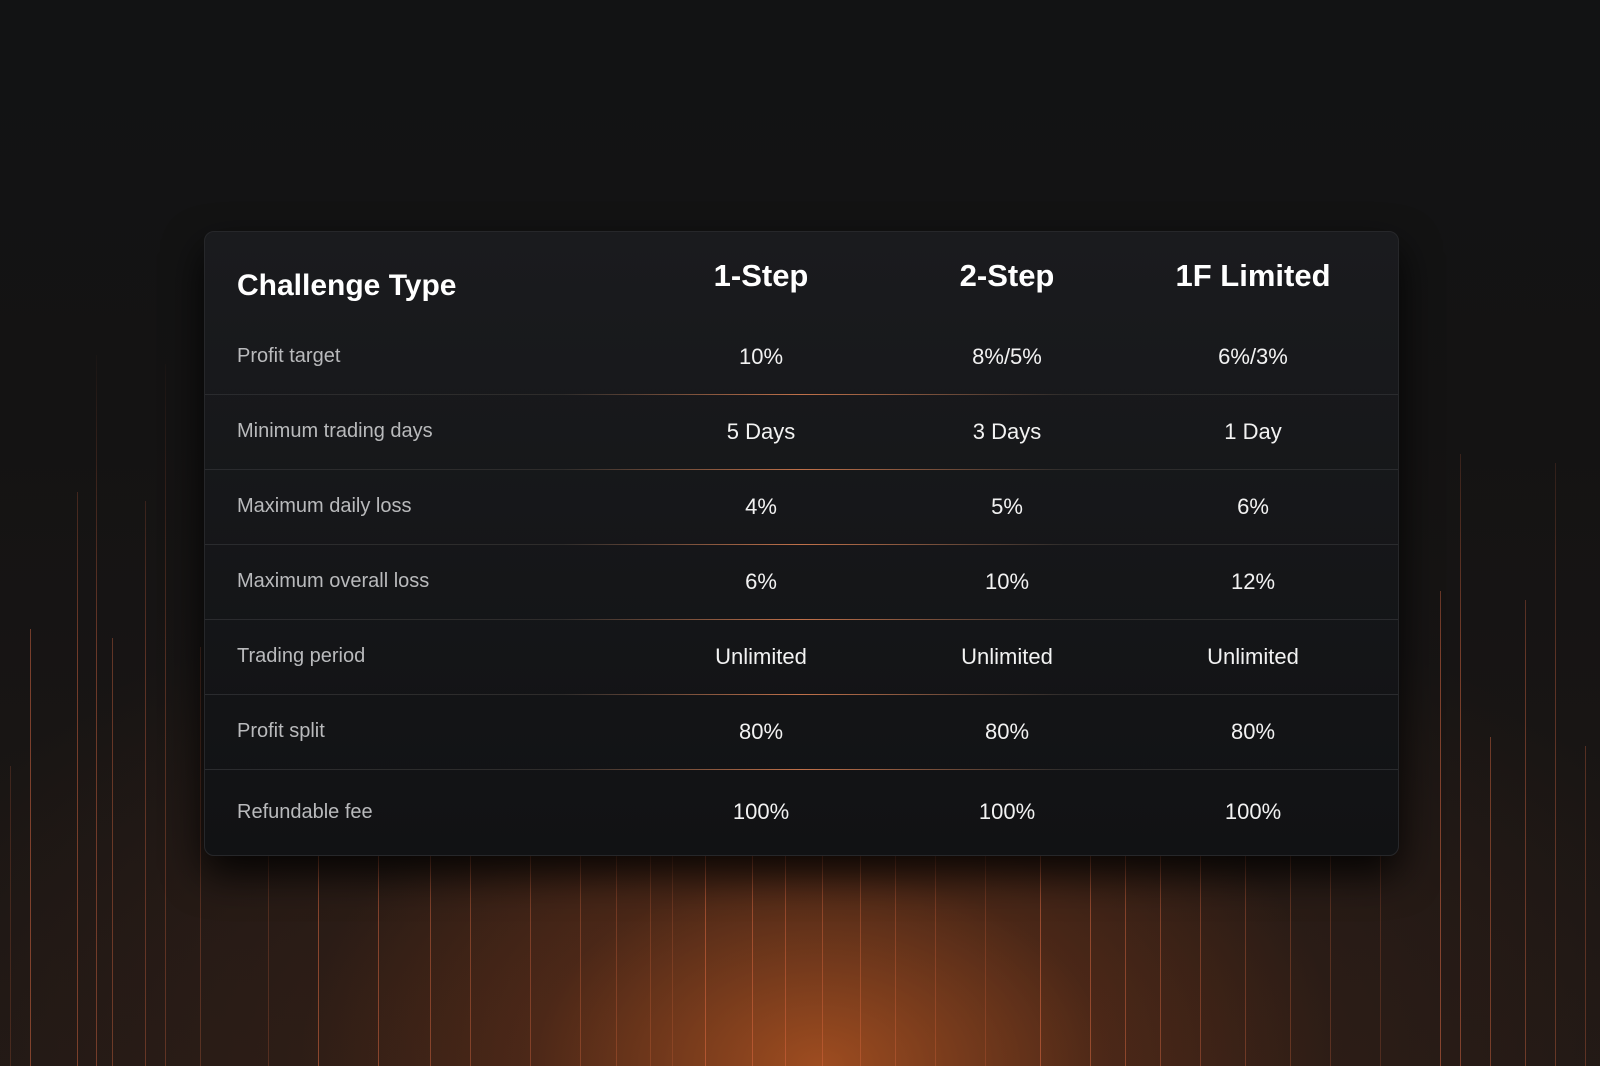 The width and height of the screenshot is (1600, 1066). What do you see at coordinates (801, 731) in the screenshot?
I see `table-row: Profit split 80% 80% 80%` at bounding box center [801, 731].